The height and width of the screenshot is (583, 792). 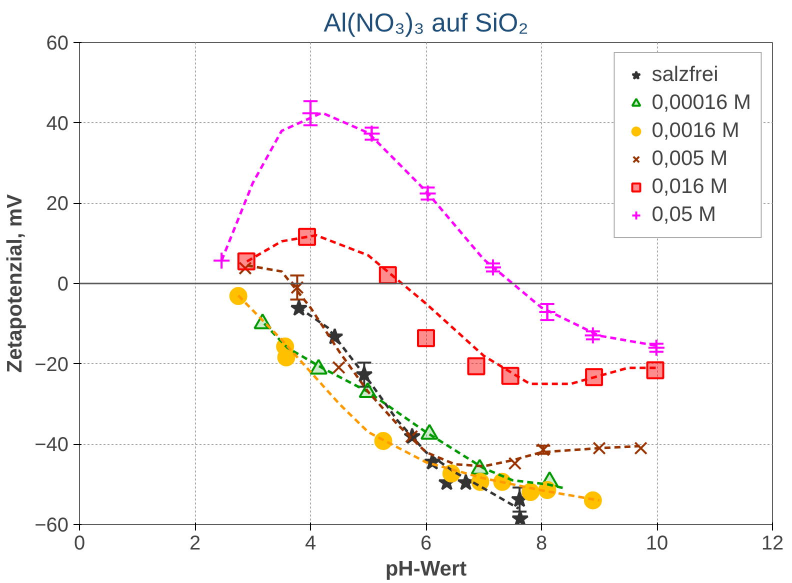 I want to click on y-tick-label: 40, so click(x=57, y=123).